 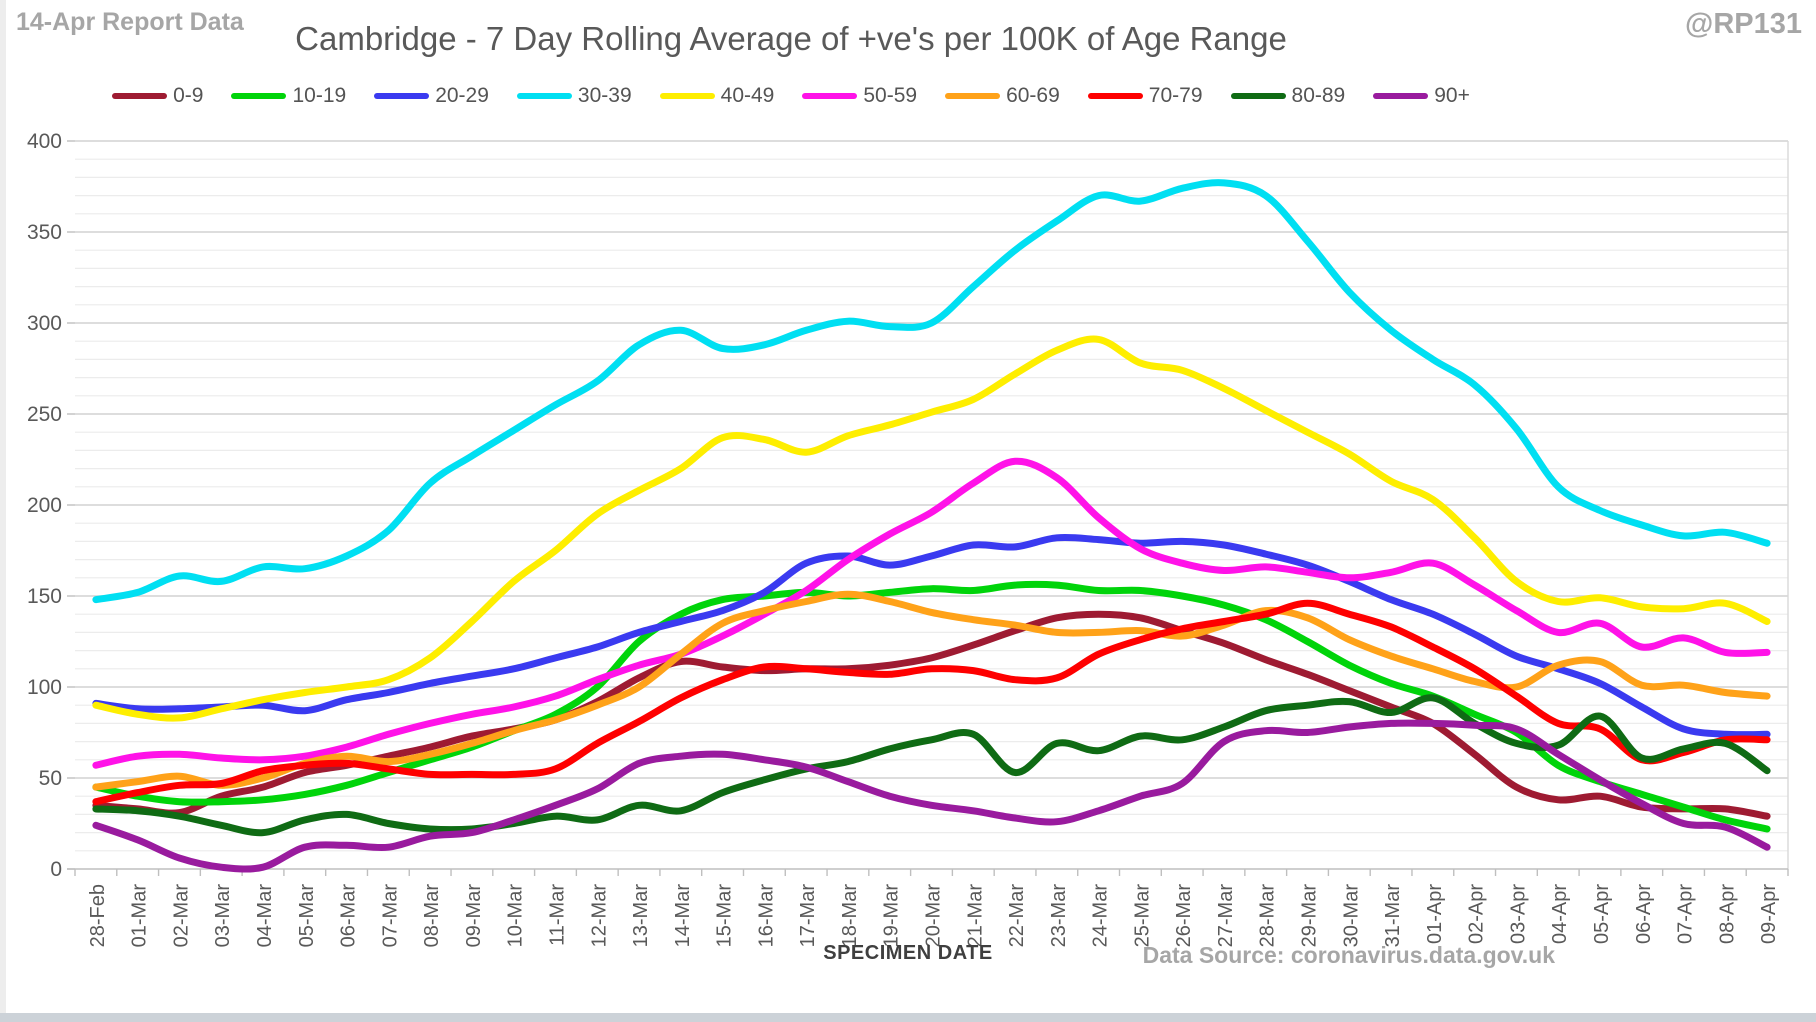 What do you see at coordinates (908, 953) in the screenshot?
I see `x-axis-title: SPECIMEN DATE` at bounding box center [908, 953].